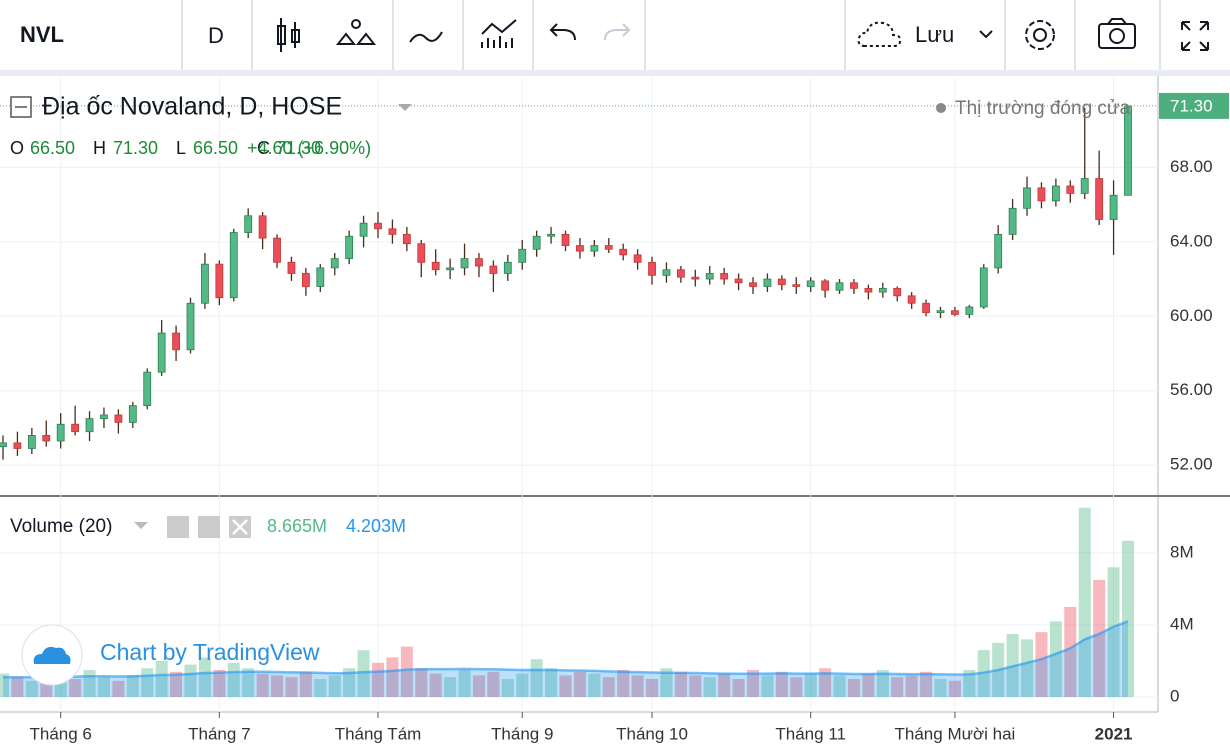 The width and height of the screenshot is (1230, 748). What do you see at coordinates (219, 733) in the screenshot?
I see `x-tick-label: Tháng 7` at bounding box center [219, 733].